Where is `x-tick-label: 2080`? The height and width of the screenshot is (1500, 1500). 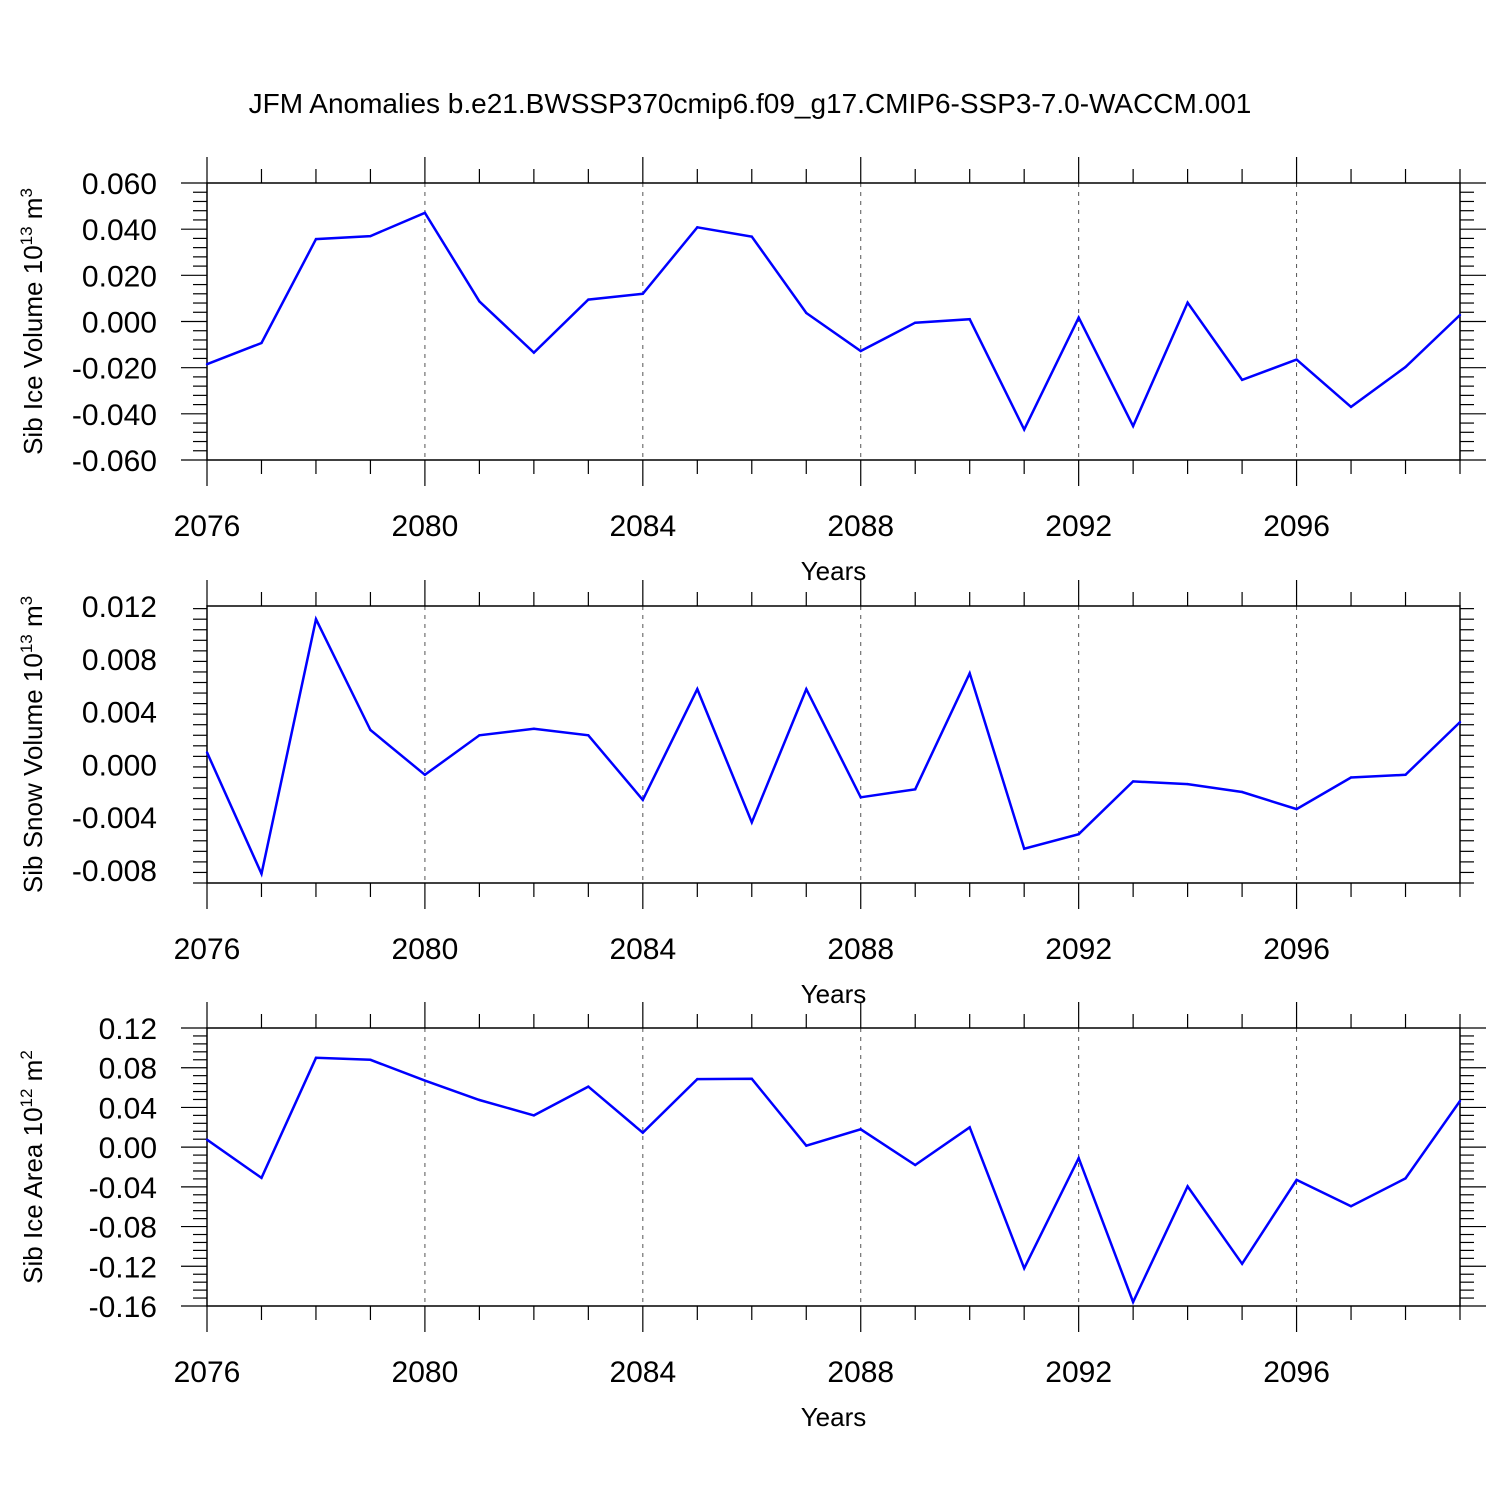
x-tick-label: 2080 is located at coordinates (425, 526).